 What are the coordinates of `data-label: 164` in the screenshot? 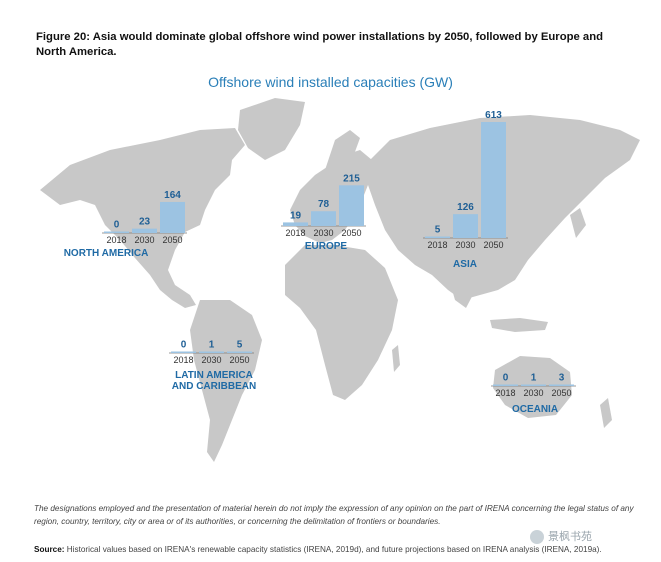 It's located at (172, 195).